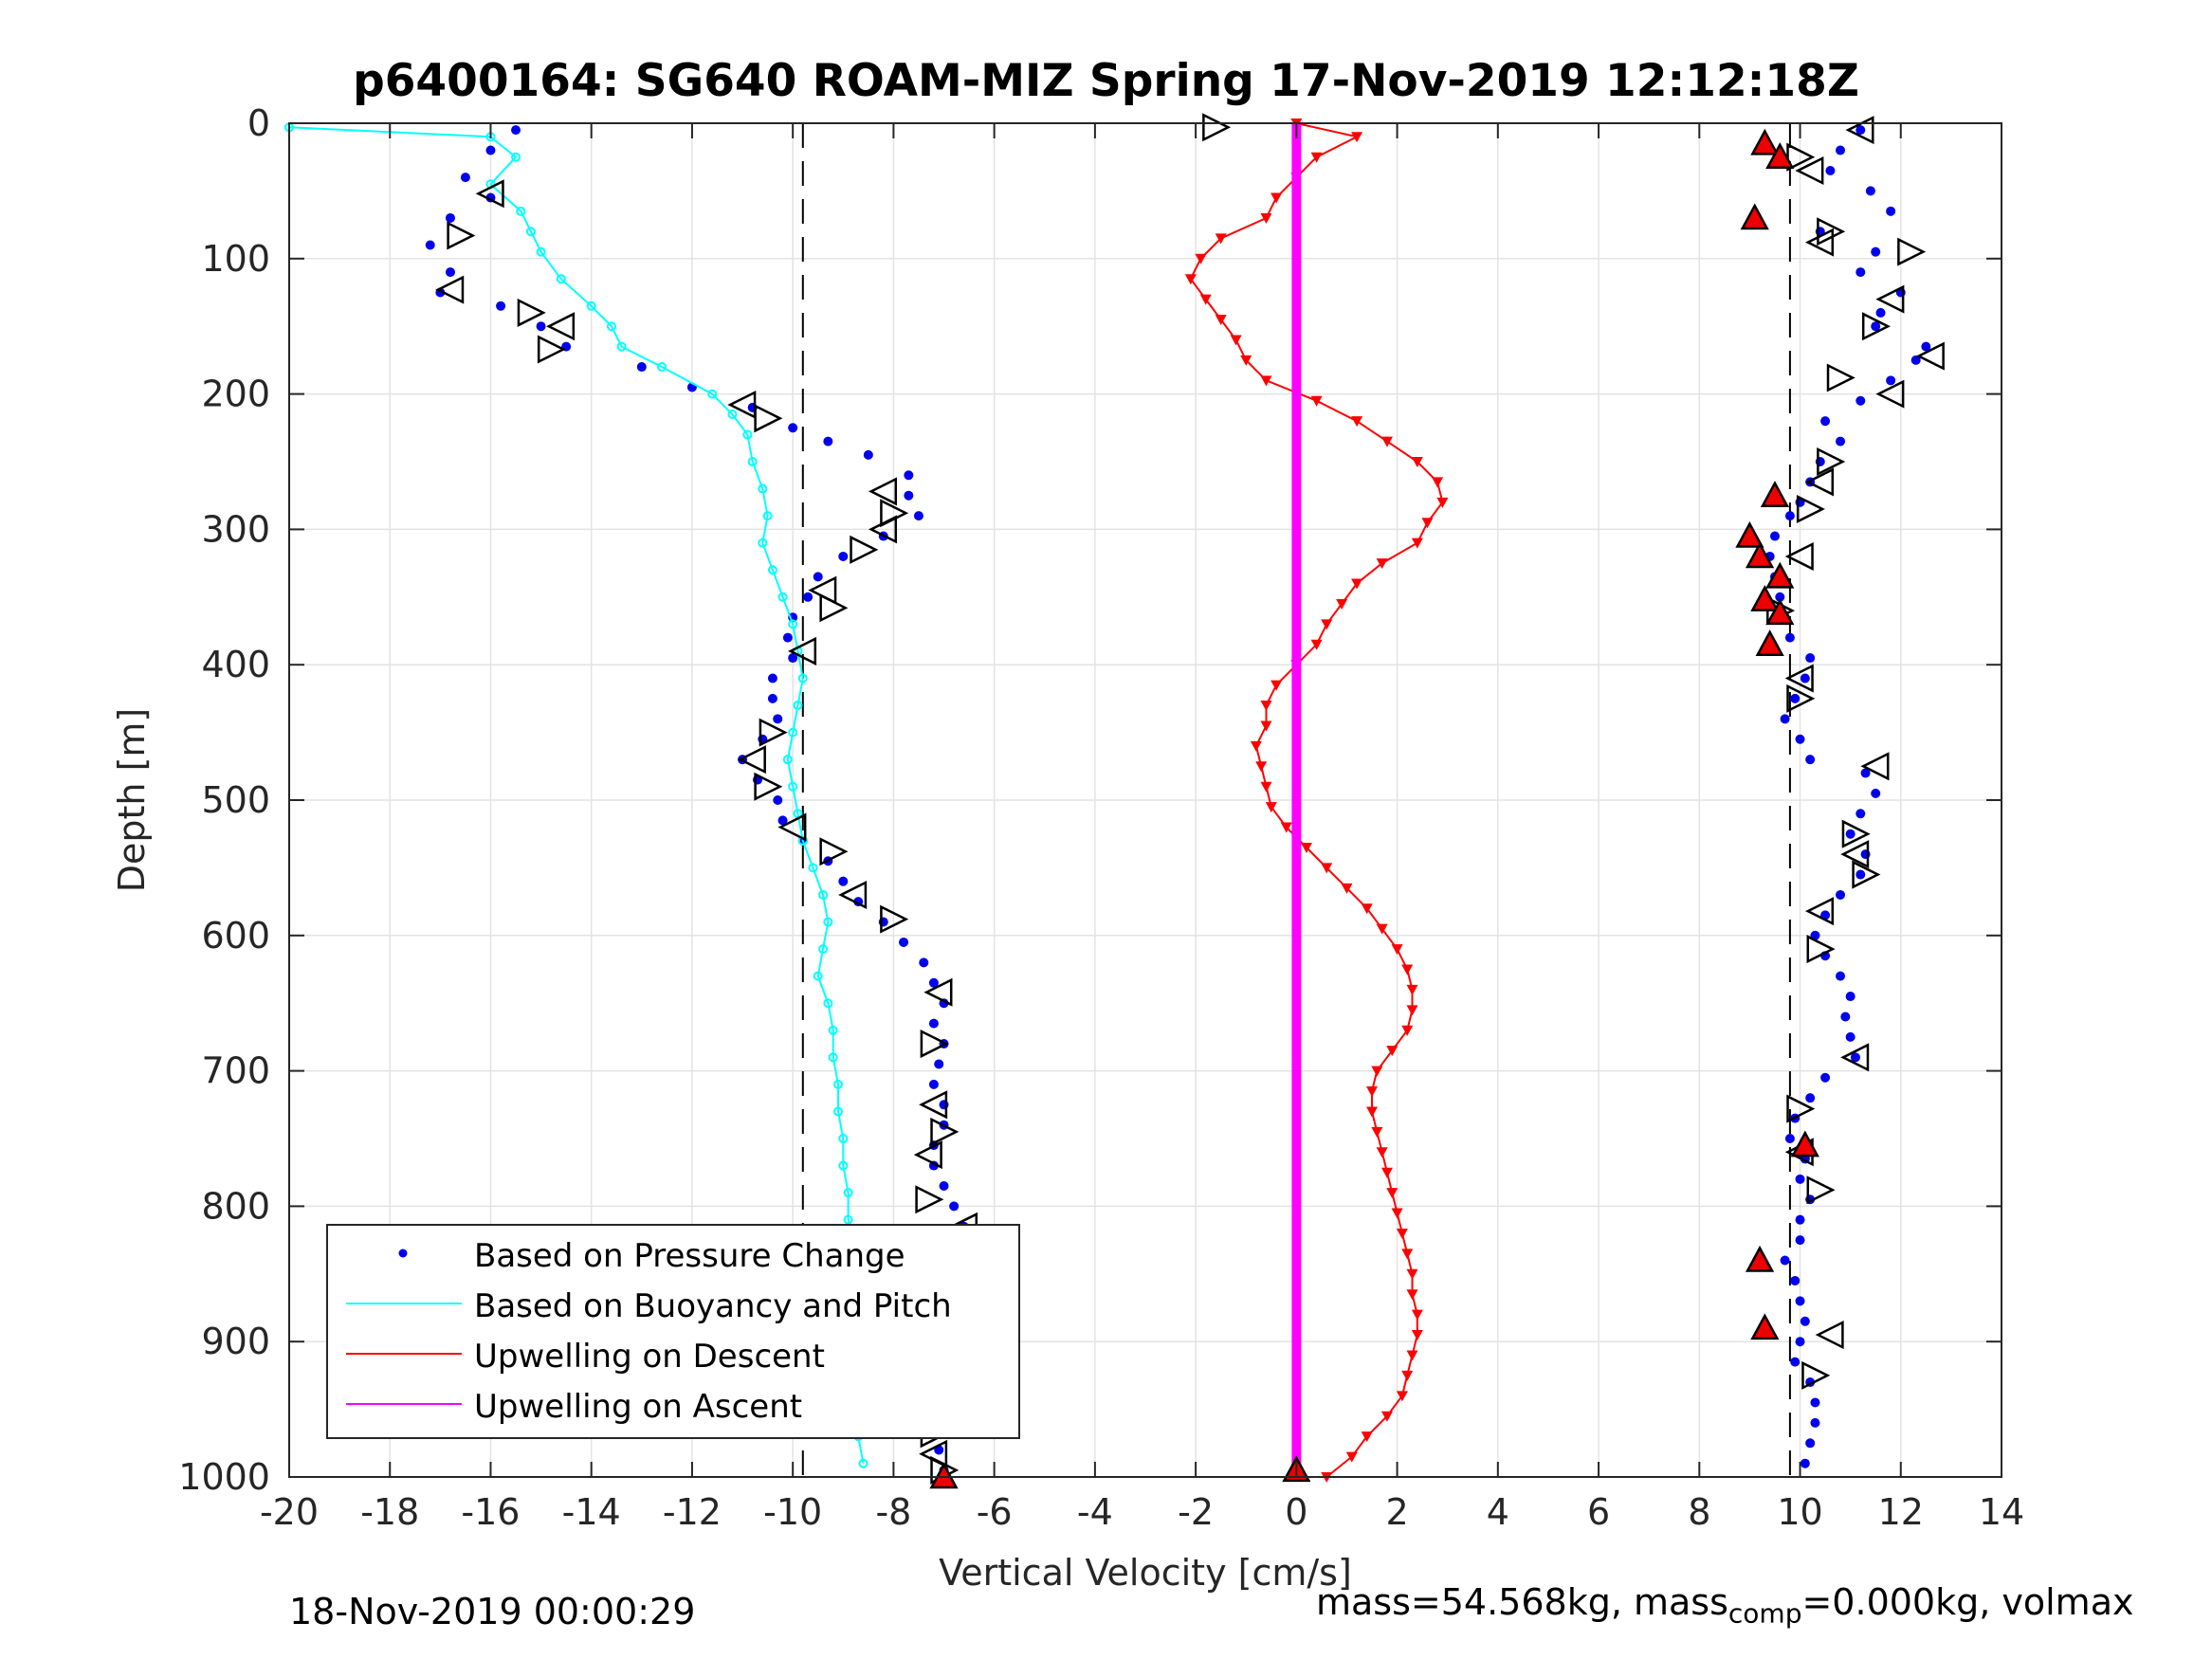 The height and width of the screenshot is (1659, 2212). I want to click on y-tick-label: 1000, so click(224, 1477).